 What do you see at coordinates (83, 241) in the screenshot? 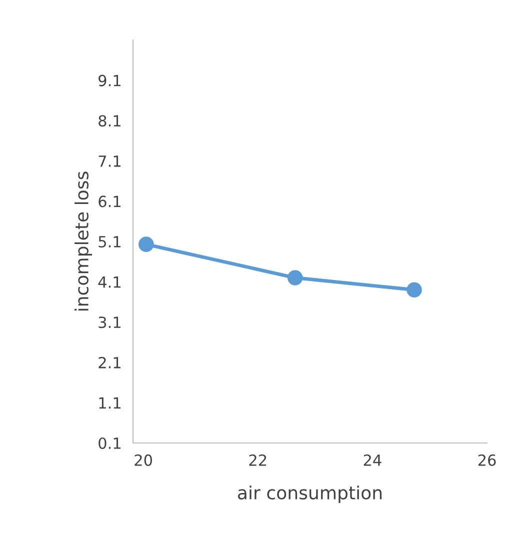
I see `y-axis-title: incomplete loss` at bounding box center [83, 241].